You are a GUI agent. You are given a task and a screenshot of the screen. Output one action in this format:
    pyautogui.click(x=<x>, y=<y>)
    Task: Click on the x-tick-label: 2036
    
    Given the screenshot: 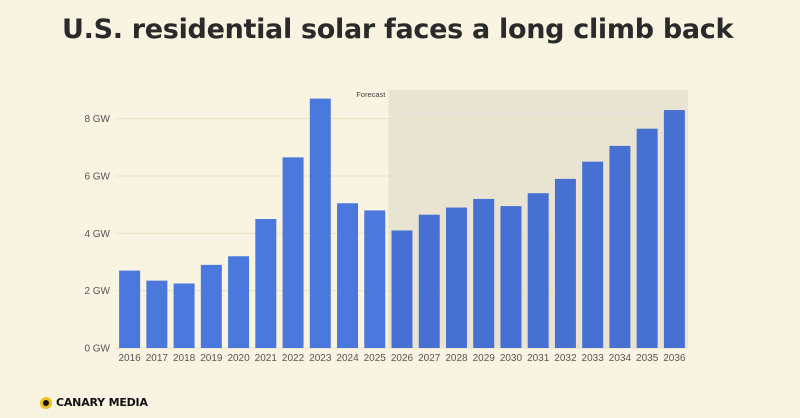 What is the action you would take?
    pyautogui.click(x=674, y=358)
    